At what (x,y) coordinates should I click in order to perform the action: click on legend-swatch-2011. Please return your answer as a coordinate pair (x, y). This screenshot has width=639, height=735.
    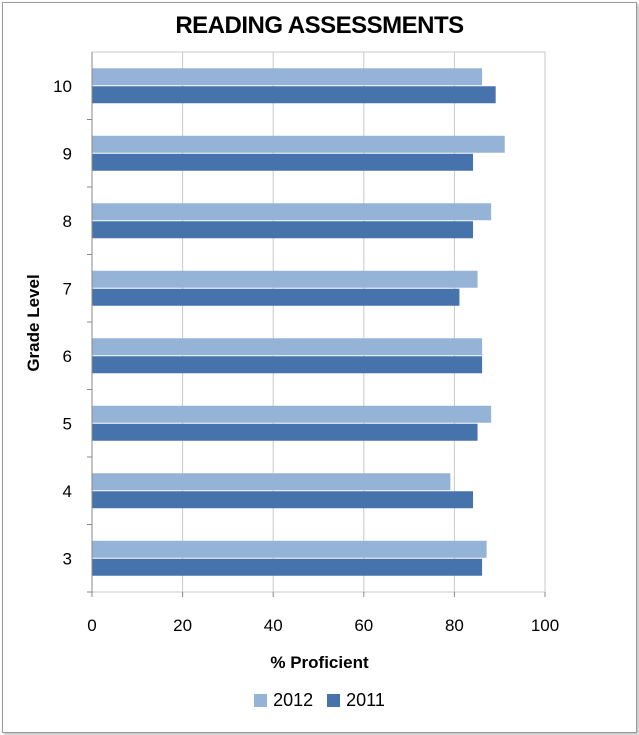
    Looking at the image, I should click on (334, 700).